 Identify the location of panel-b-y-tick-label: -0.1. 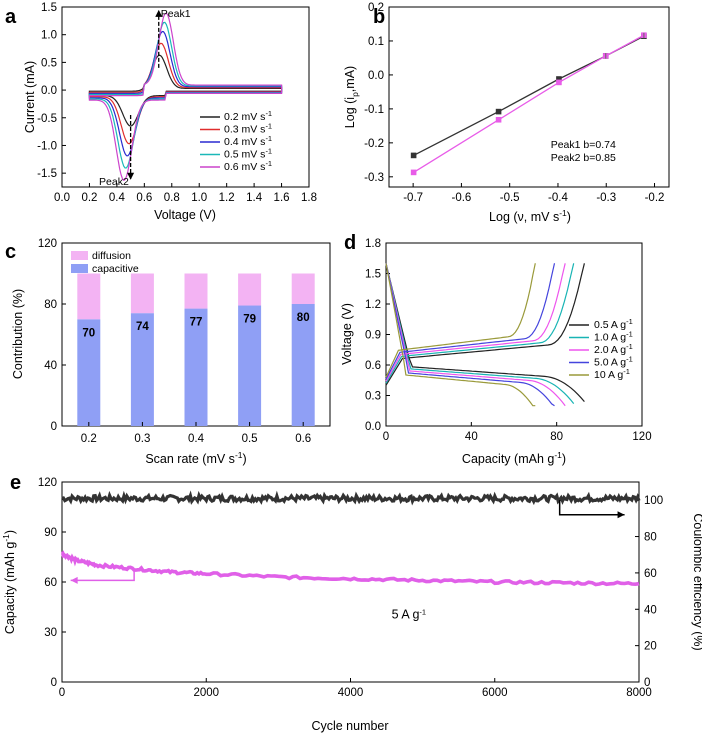
(374, 110).